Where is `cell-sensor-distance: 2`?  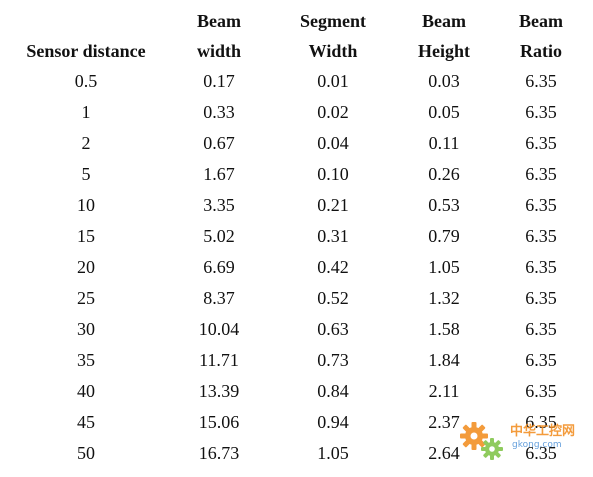 cell-sensor-distance: 2 is located at coordinates (86, 143).